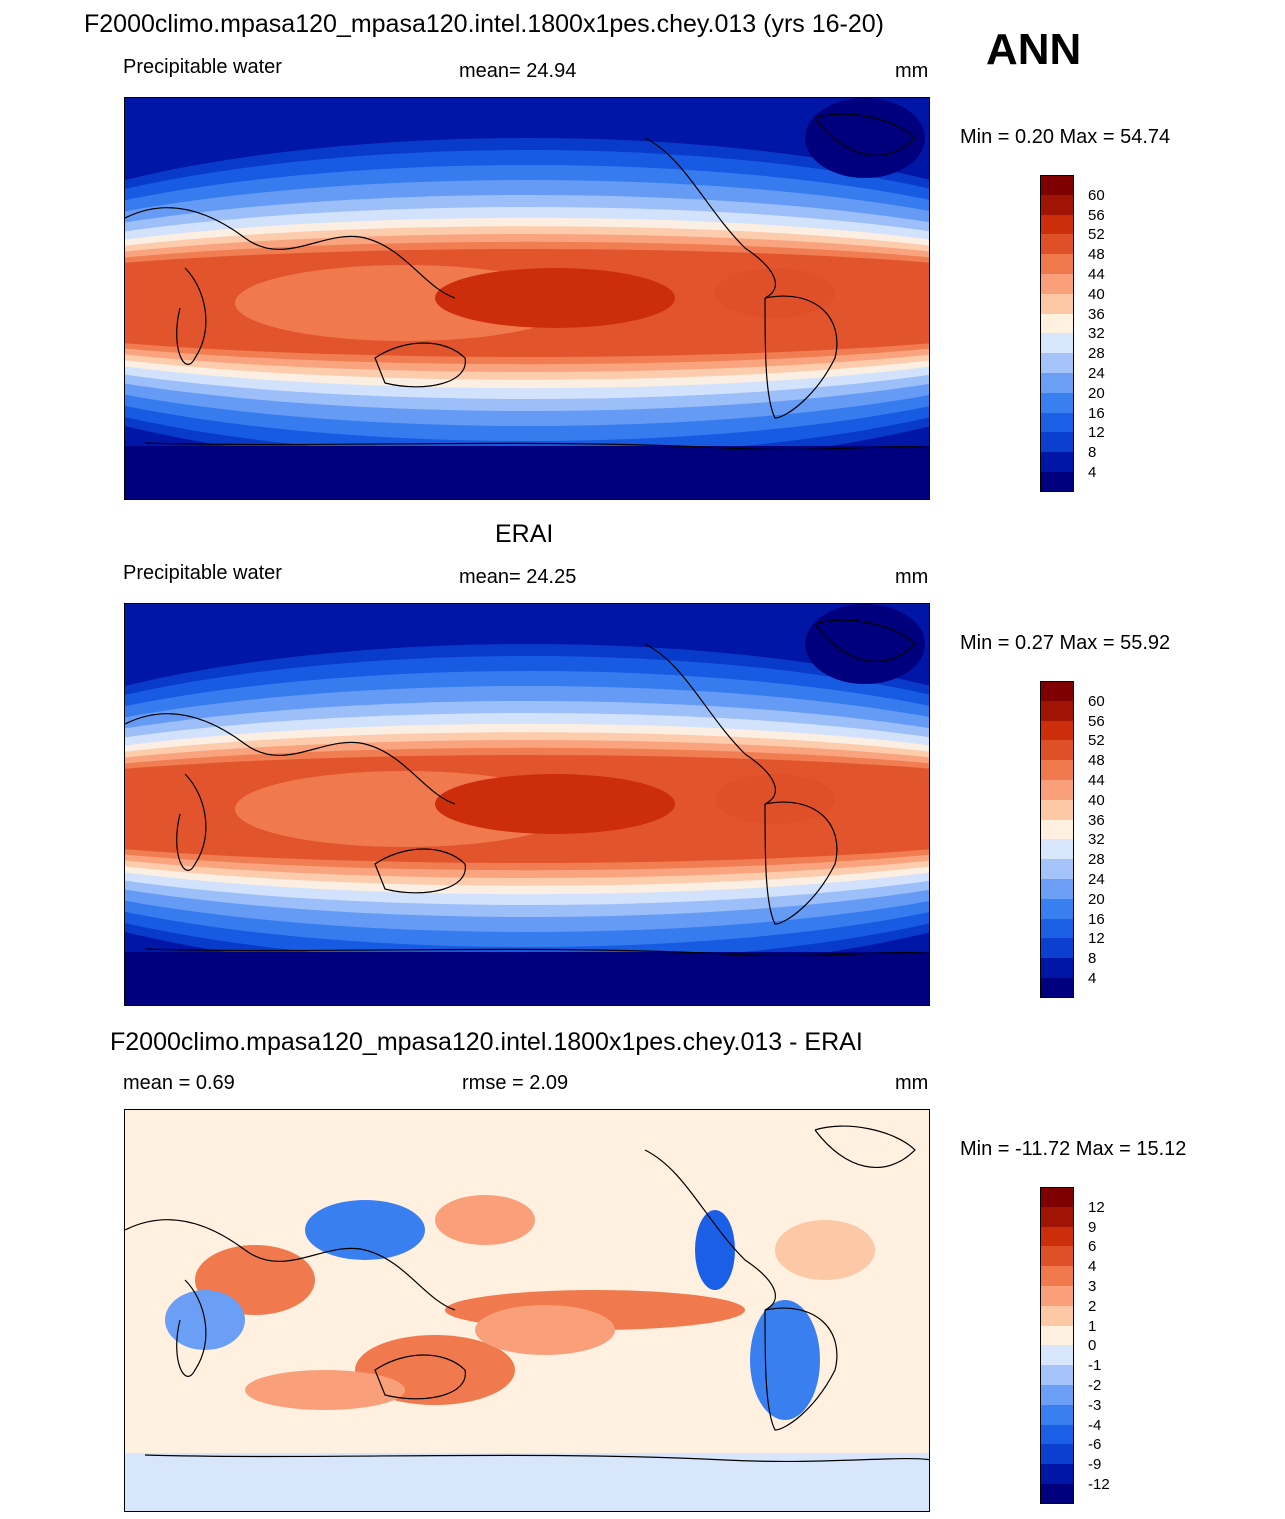 This screenshot has width=1285, height=1519. Describe the element at coordinates (179, 1083) in the screenshot. I see `panel3-mean: mean = 0.69` at that location.